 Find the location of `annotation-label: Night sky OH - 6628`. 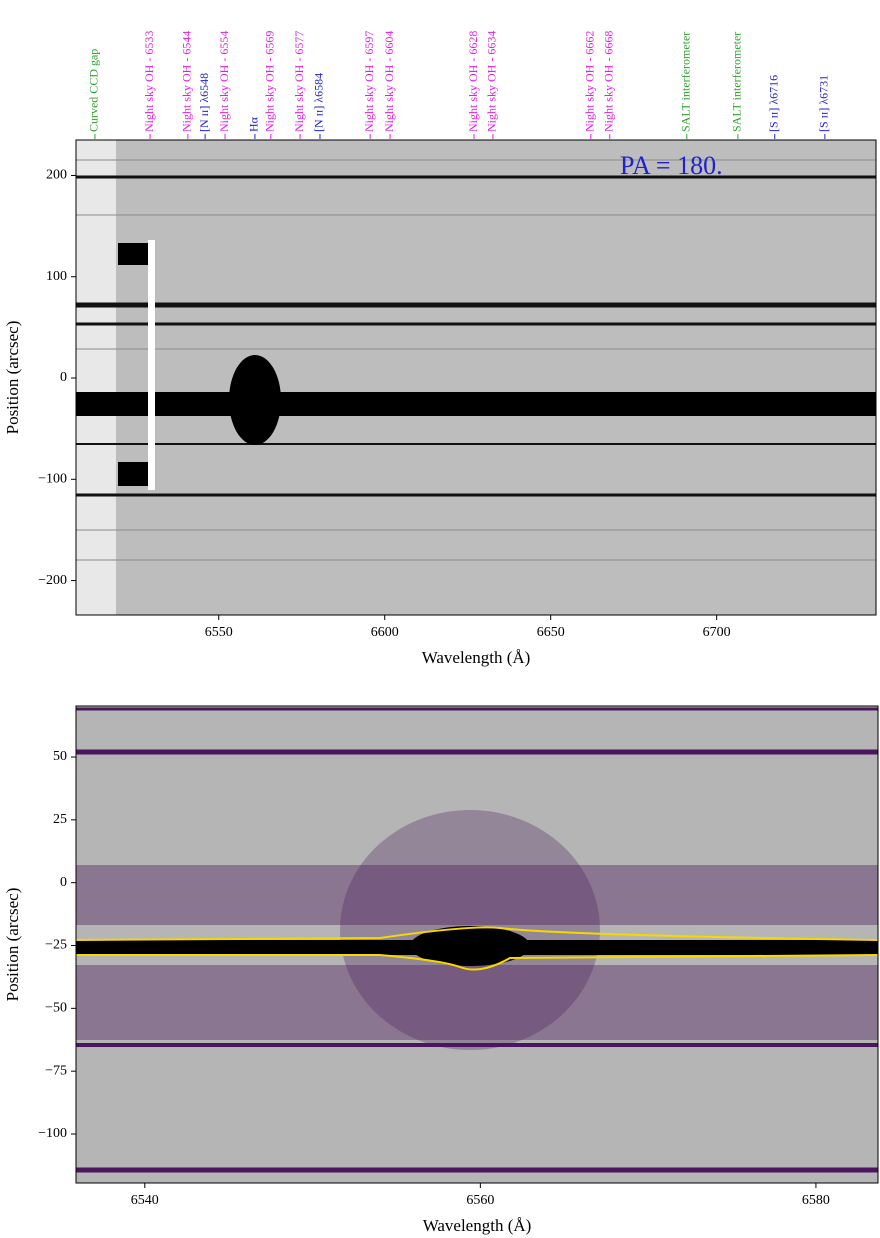

annotation-label: Night sky OH - 6628 is located at coordinates (473, 81).